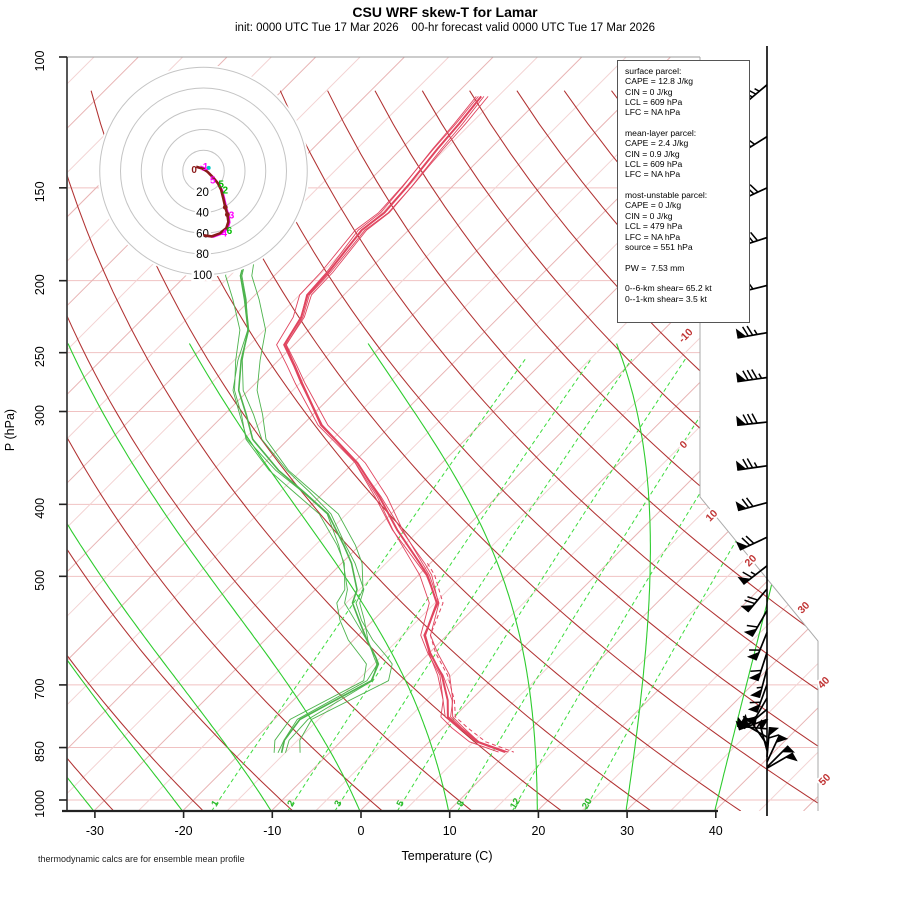 The image size is (900, 900). I want to click on svg-text: 3, so click(338, 804).